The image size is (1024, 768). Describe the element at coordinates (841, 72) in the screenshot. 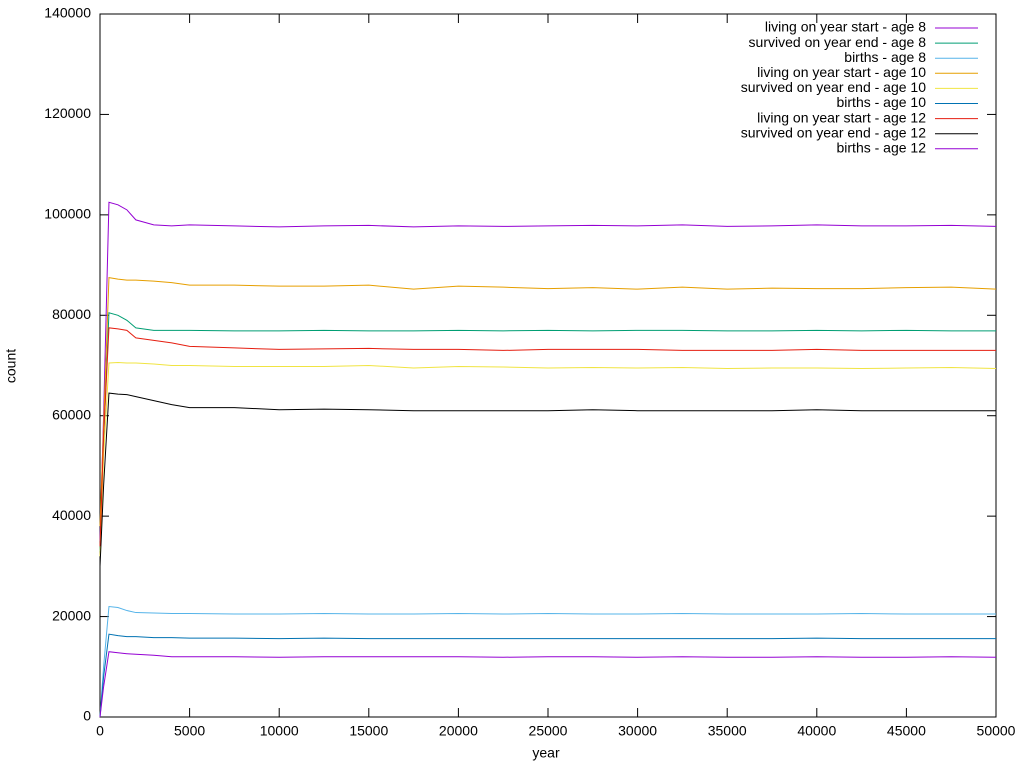

I see `legend-label: living on year start - age 10` at that location.